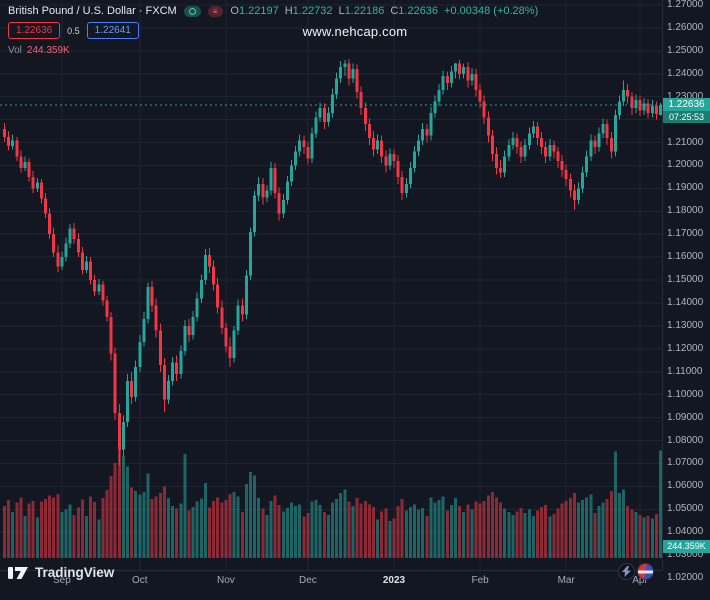 This screenshot has width=710, height=600. Describe the element at coordinates (685, 142) in the screenshot. I see `price-tick-label: 1.21000` at that location.